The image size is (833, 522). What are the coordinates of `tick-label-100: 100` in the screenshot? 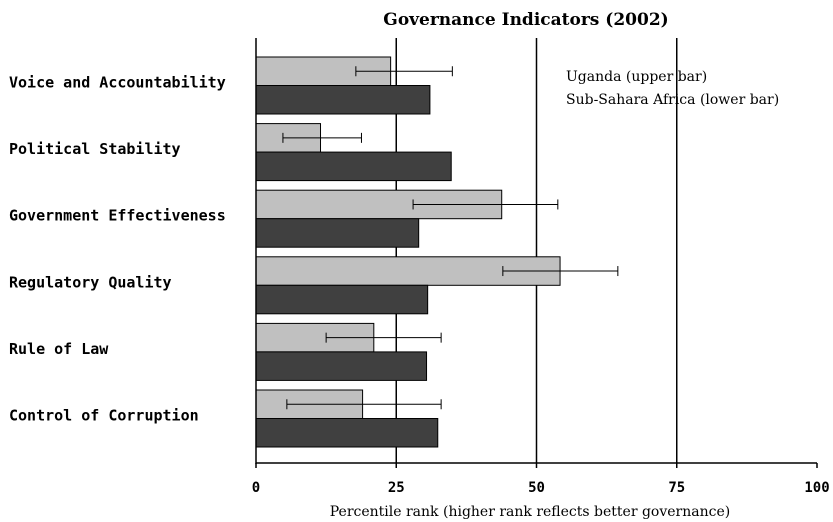 It's located at (816, 488).